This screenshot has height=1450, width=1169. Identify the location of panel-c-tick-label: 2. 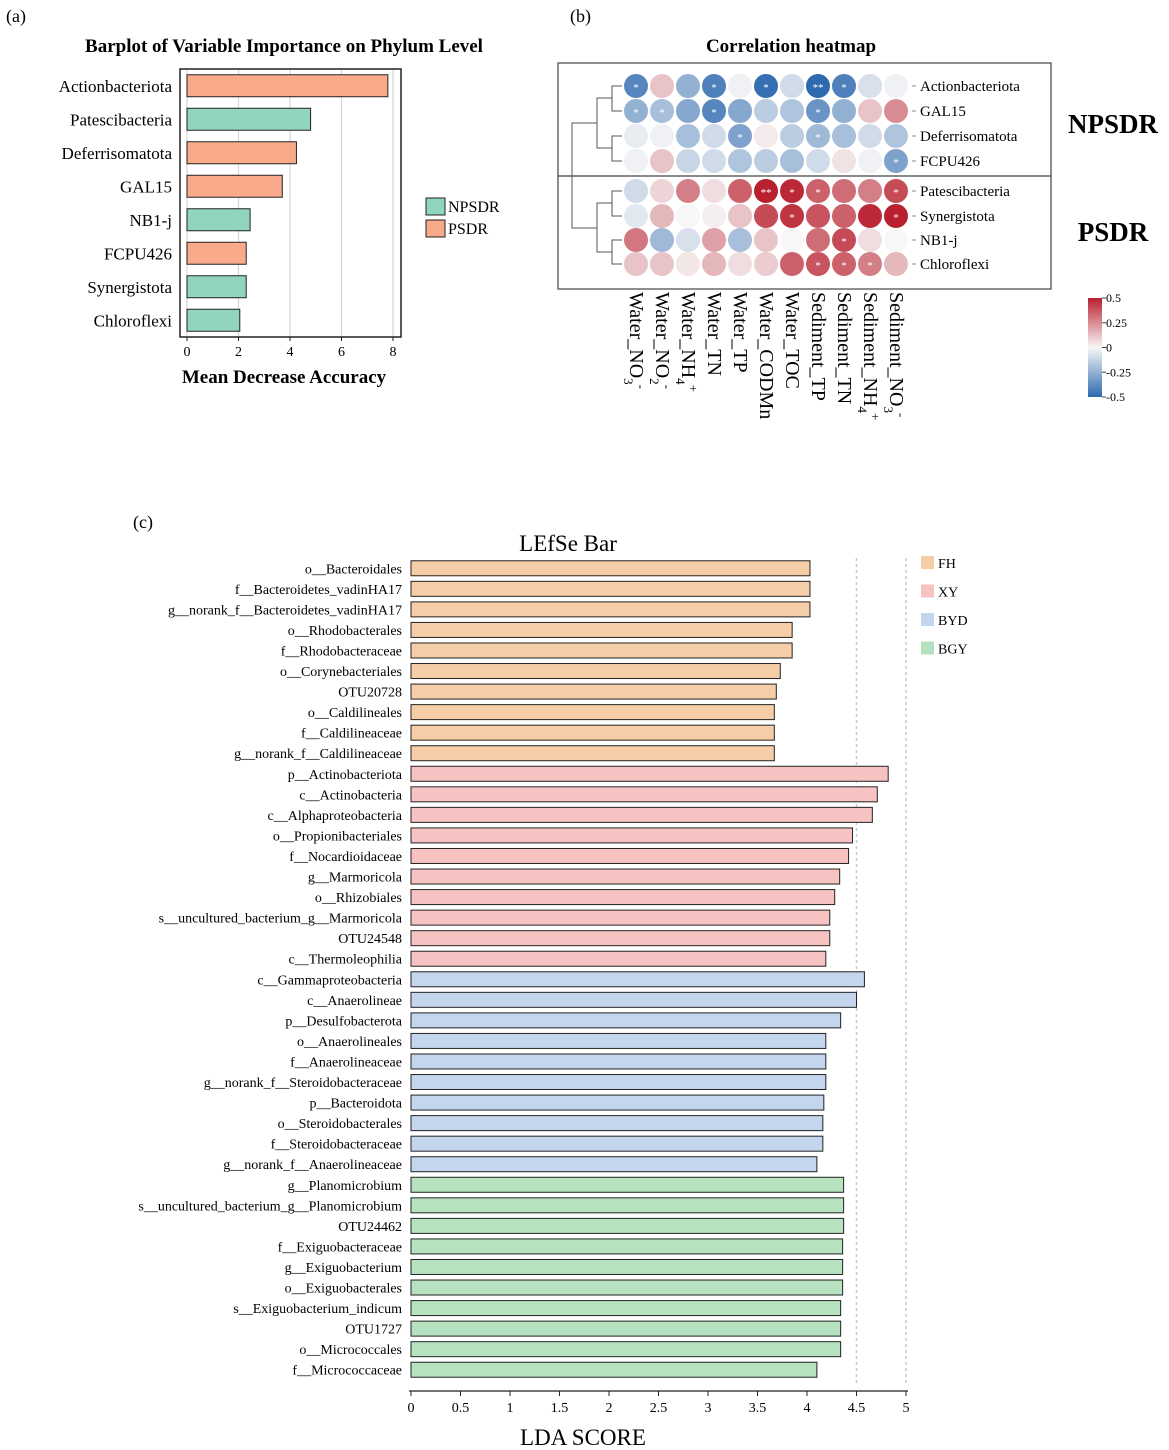
(609, 1408).